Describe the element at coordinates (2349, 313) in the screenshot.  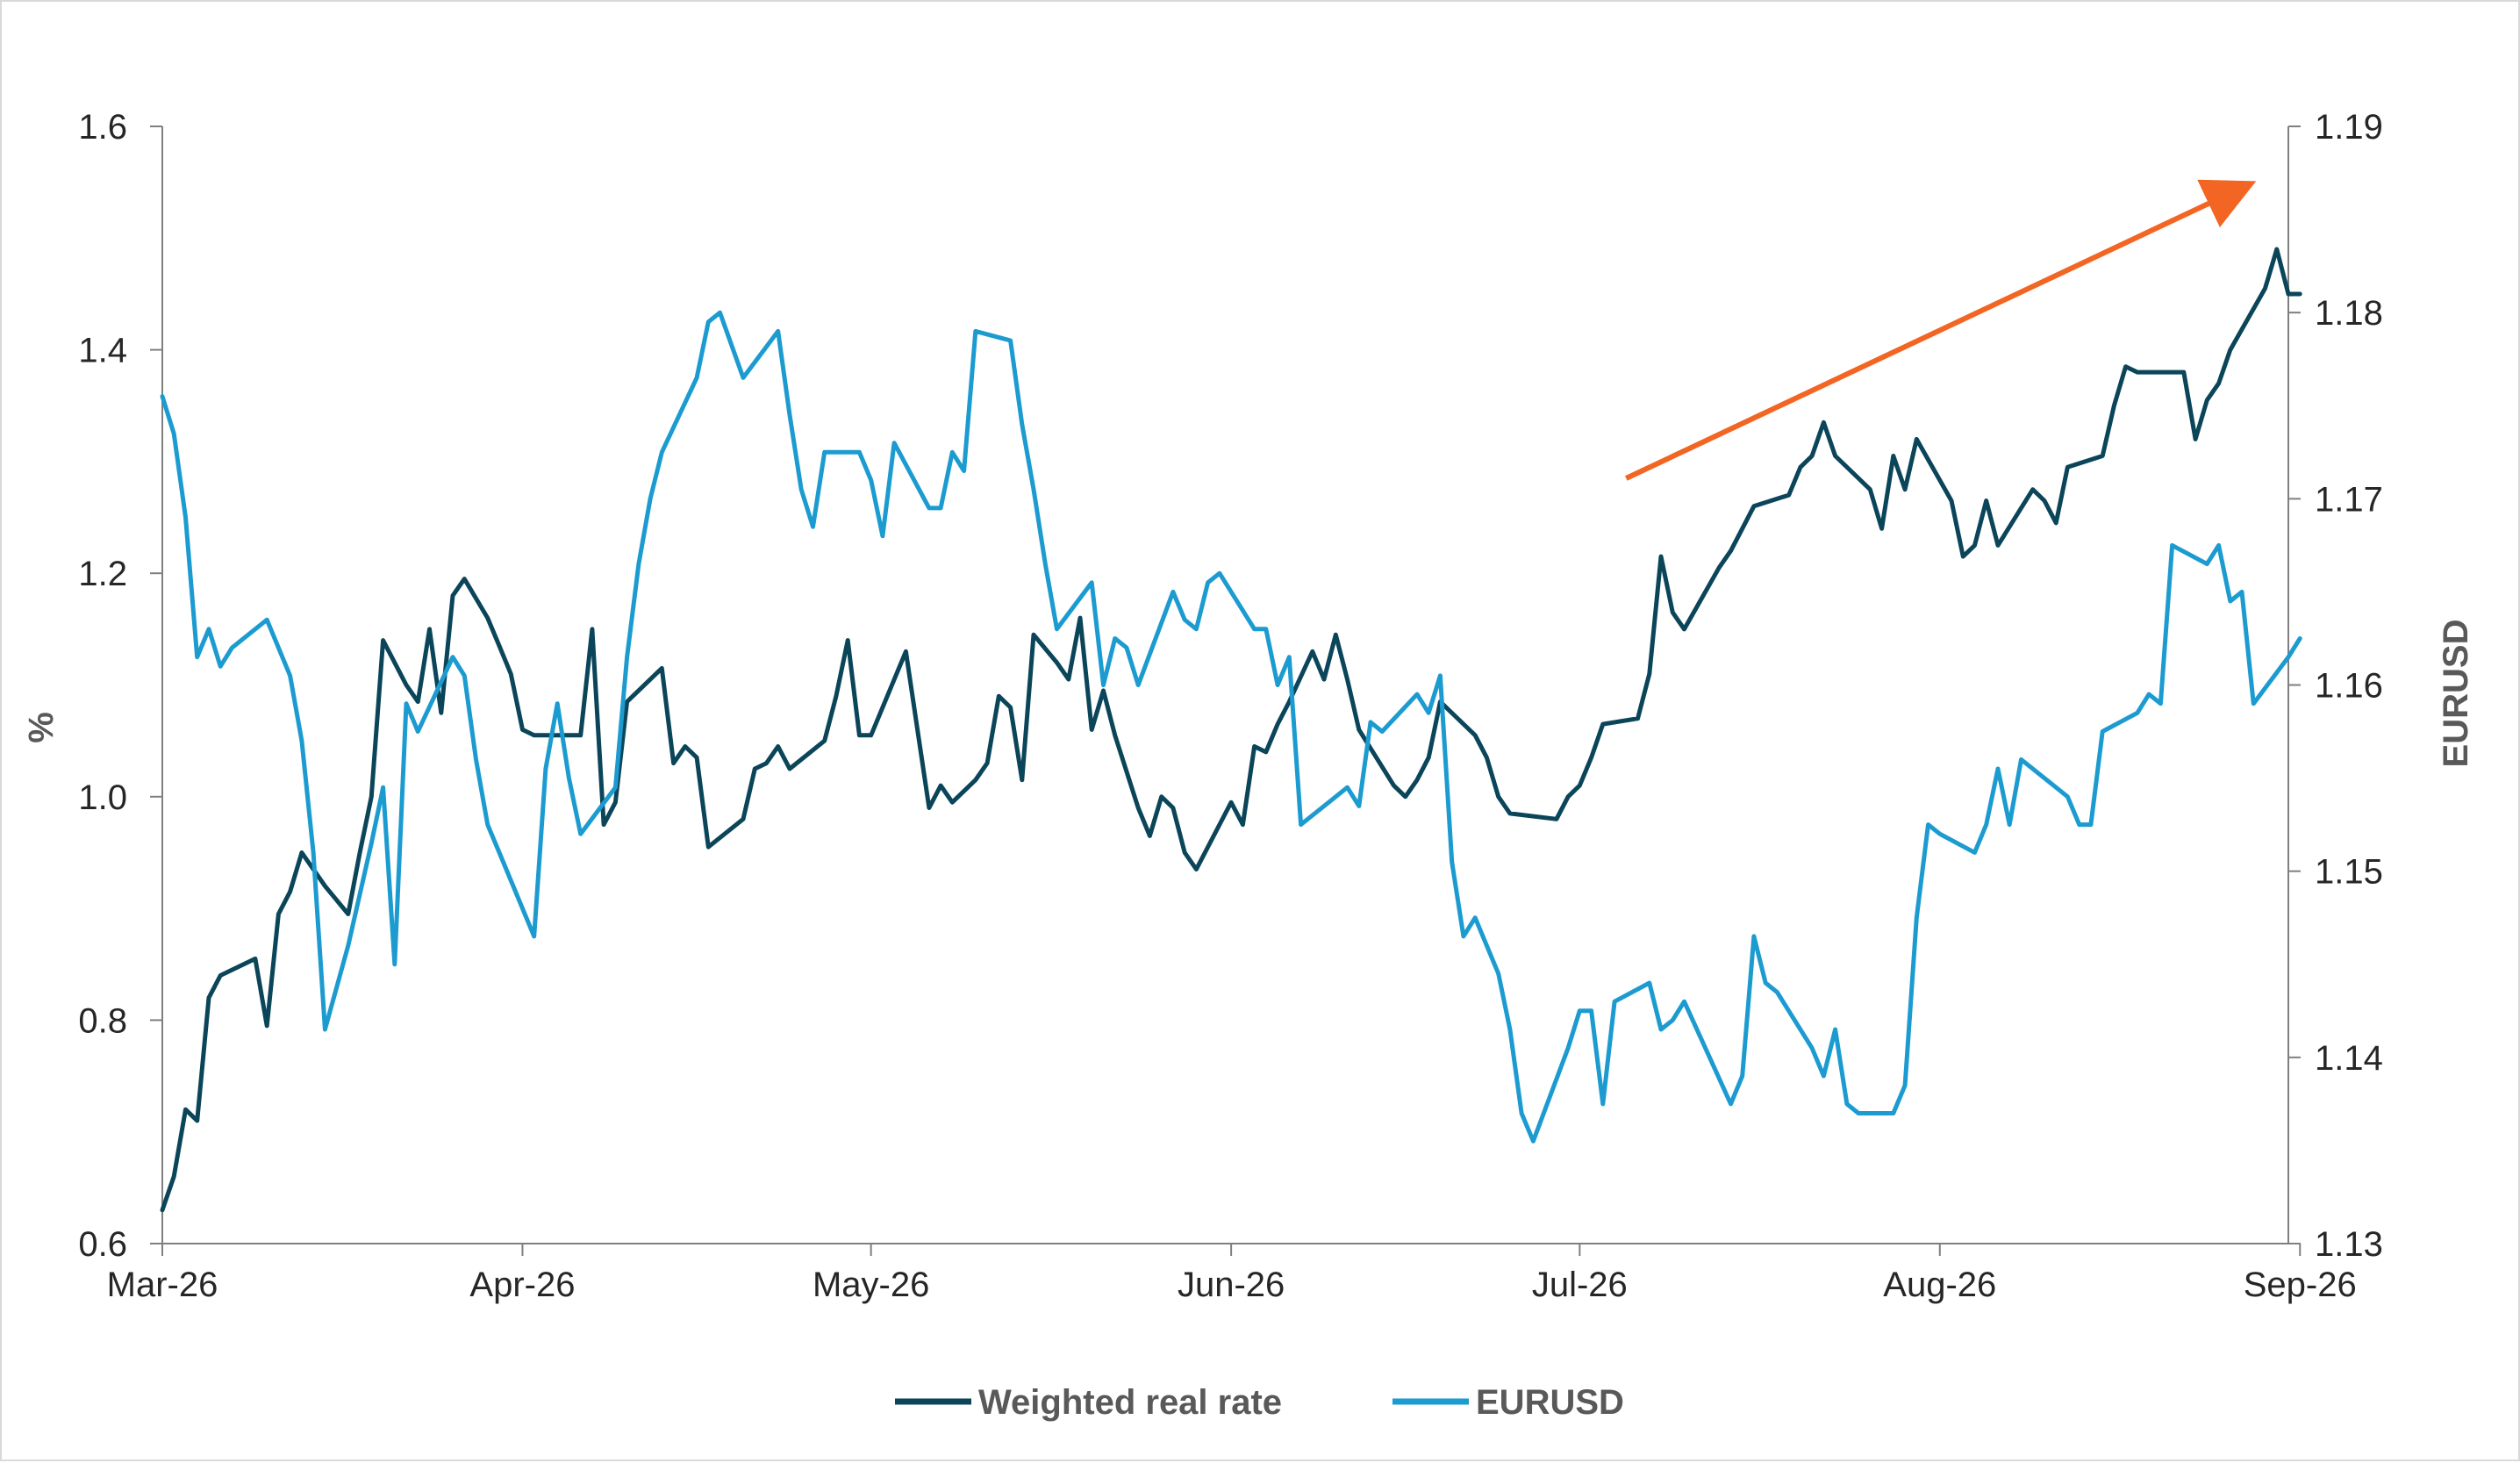
I see `right-axis-tick-label: 1.18` at that location.